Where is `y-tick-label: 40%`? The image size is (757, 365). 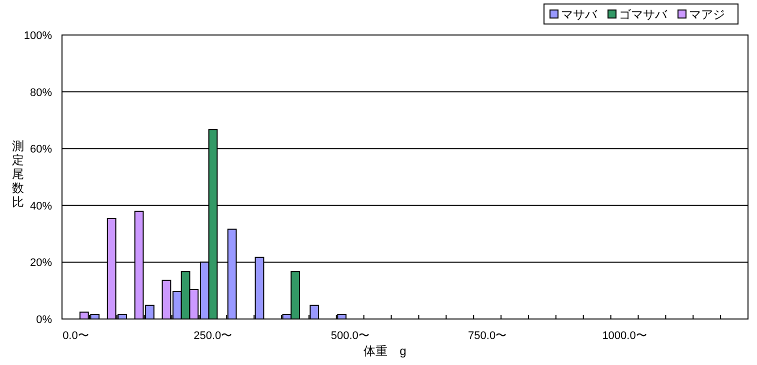 y-tick-label: 40% is located at coordinates (41, 206).